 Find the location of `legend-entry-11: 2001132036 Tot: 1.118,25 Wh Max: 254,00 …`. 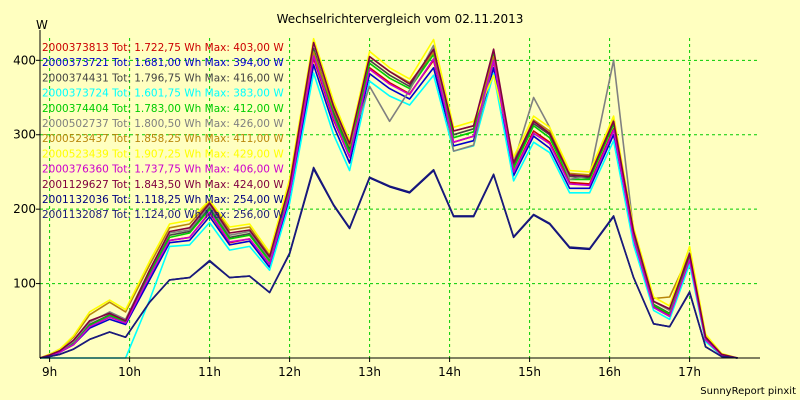

legend-entry-11: 2001132036 Tot: 1.118,25 Wh Max: 254,00 … is located at coordinates (163, 200).